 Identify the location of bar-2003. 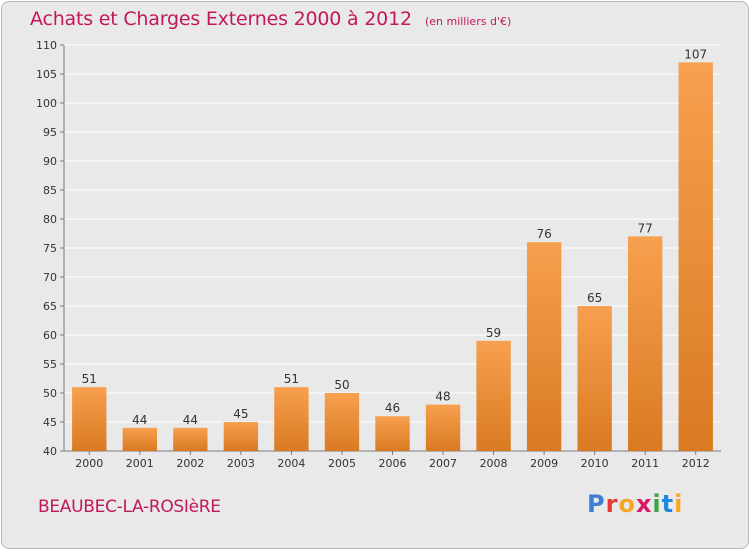
(241, 436).